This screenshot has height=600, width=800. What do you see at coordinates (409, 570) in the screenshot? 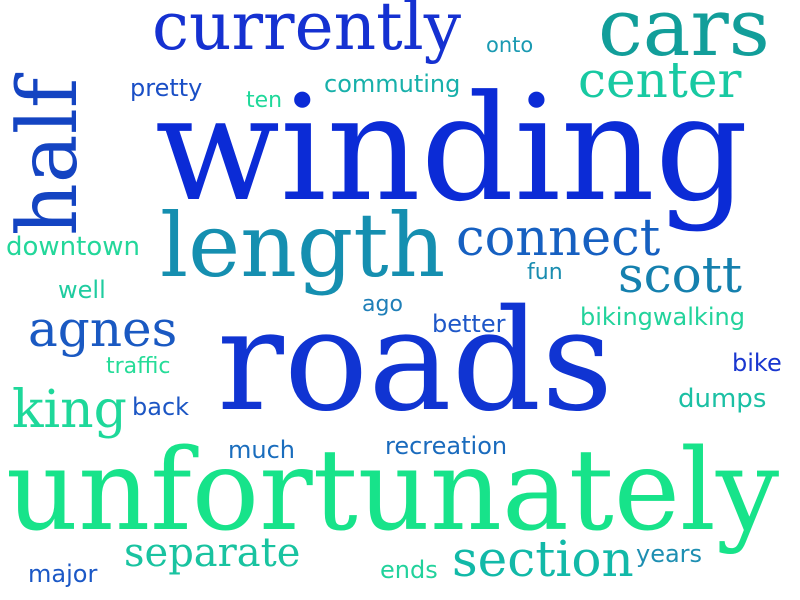
I see `word-ends: ends` at bounding box center [409, 570].